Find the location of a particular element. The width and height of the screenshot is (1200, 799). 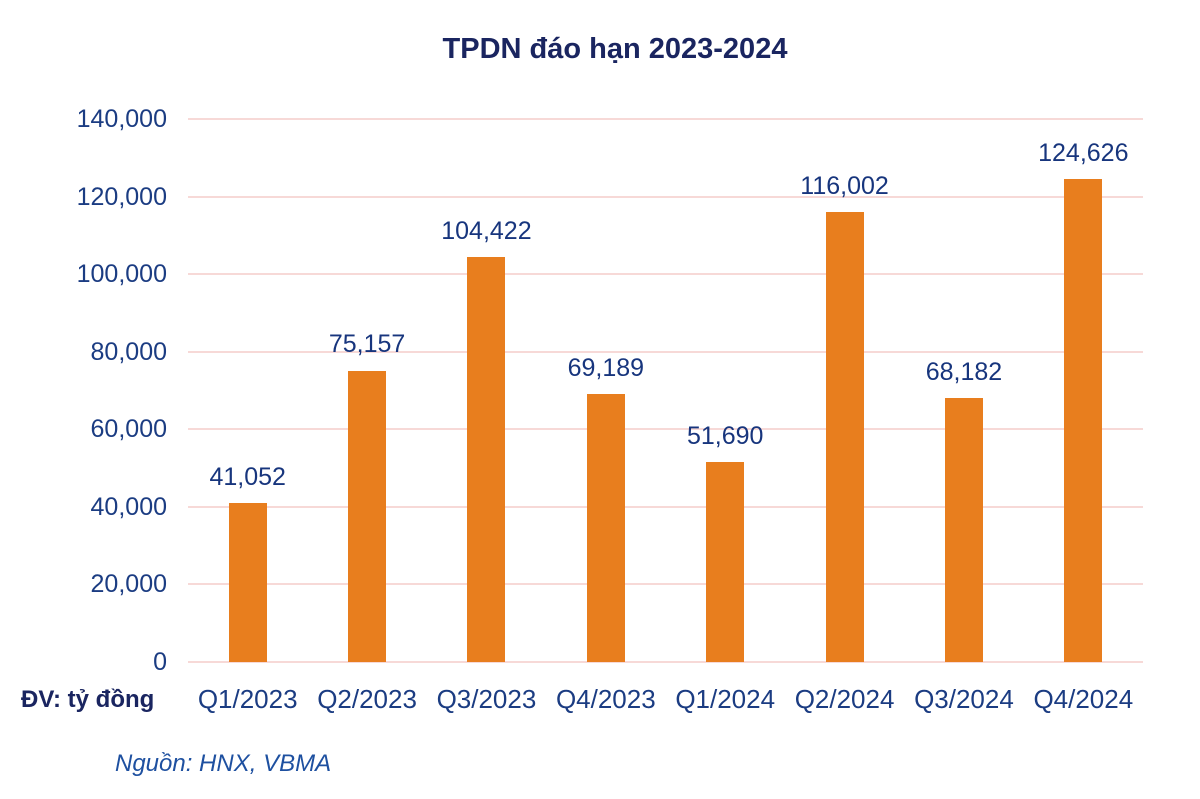

bar-q3-2024 is located at coordinates (963, 529).